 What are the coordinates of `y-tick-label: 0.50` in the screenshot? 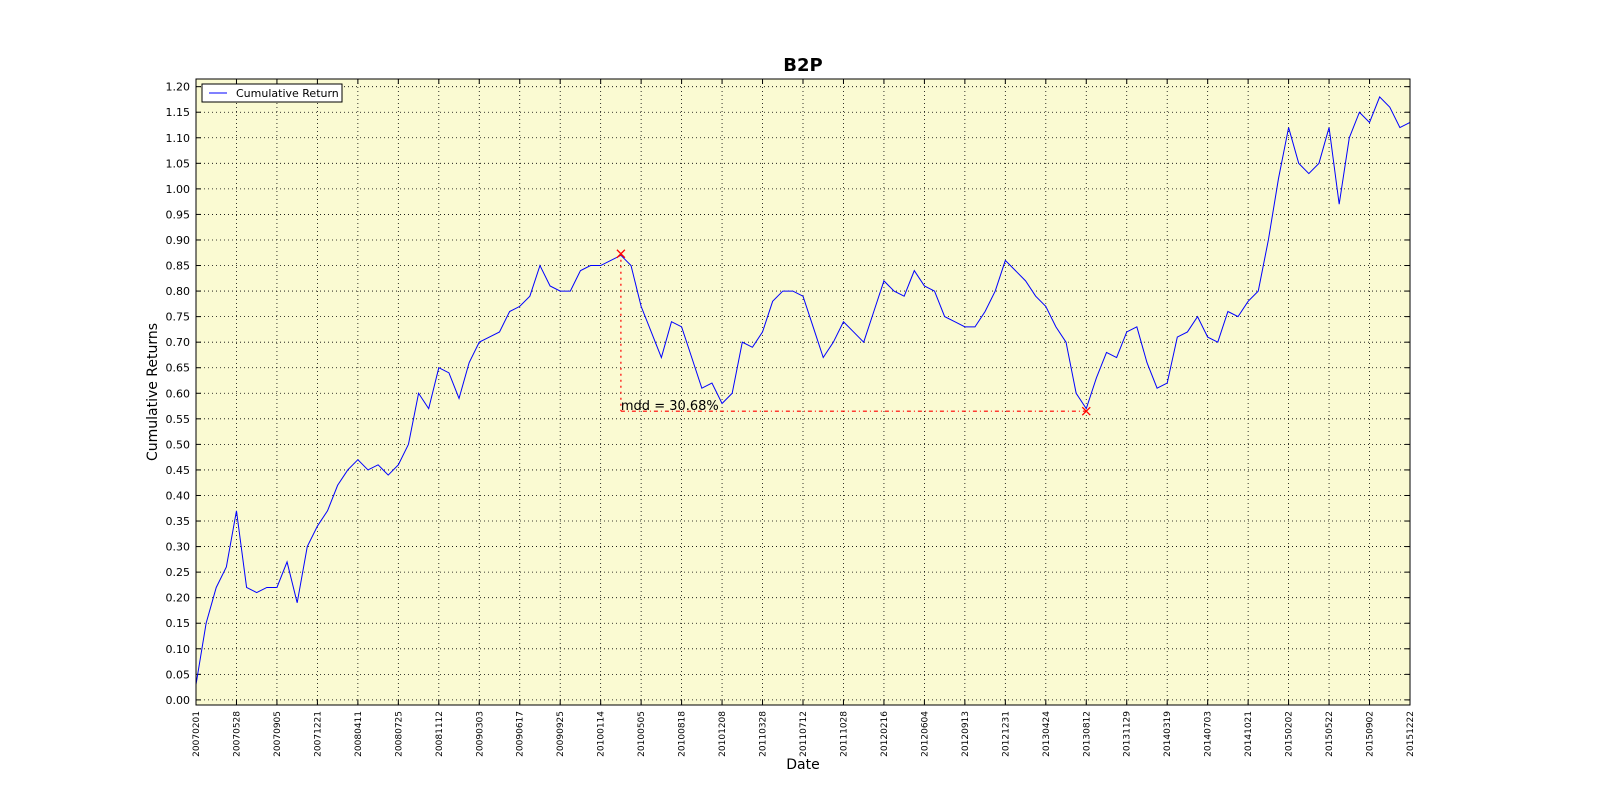 It's located at (178, 444).